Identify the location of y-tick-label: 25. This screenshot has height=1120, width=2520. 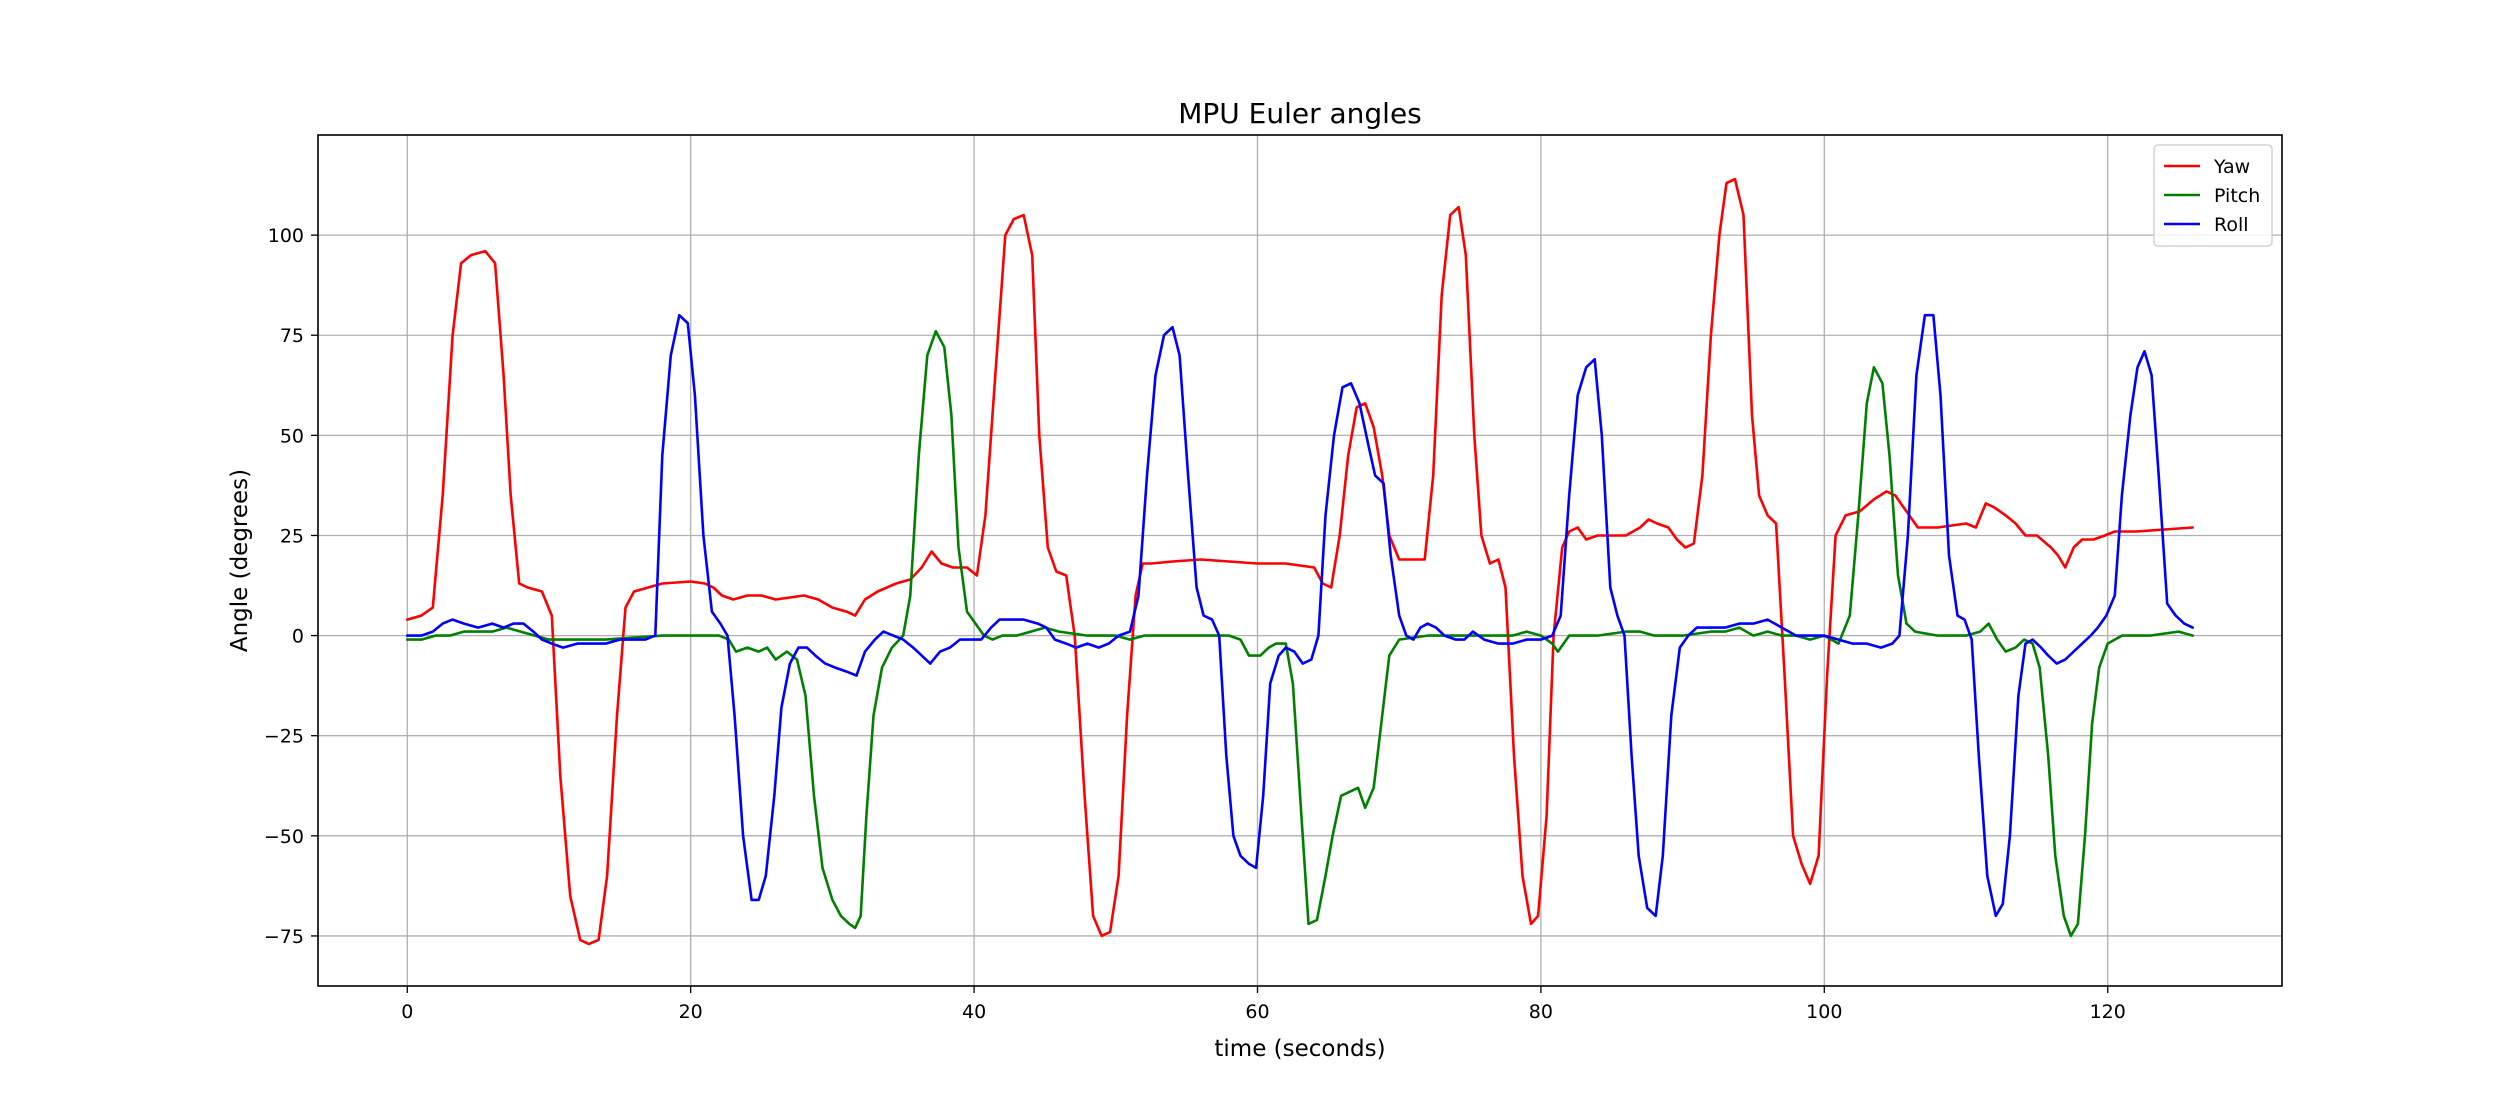
(292, 536).